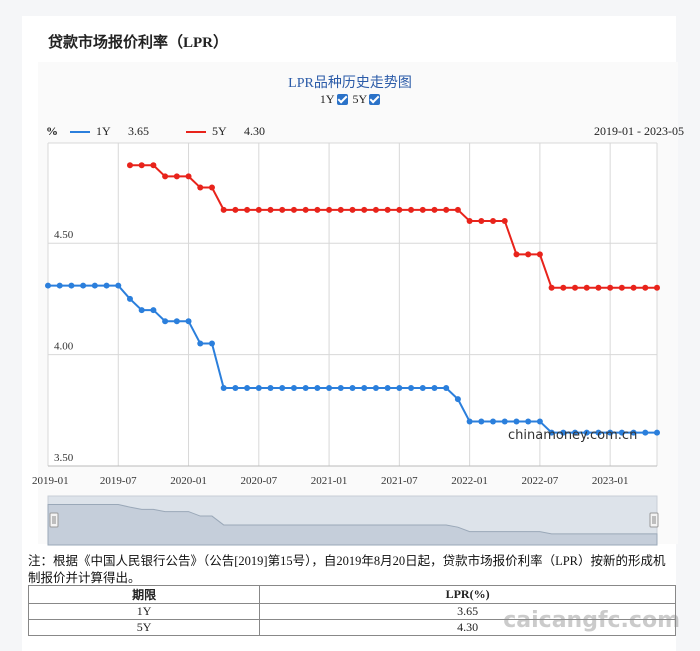 The width and height of the screenshot is (700, 651). Describe the element at coordinates (52, 131) in the screenshot. I see `unit-label: %` at that location.